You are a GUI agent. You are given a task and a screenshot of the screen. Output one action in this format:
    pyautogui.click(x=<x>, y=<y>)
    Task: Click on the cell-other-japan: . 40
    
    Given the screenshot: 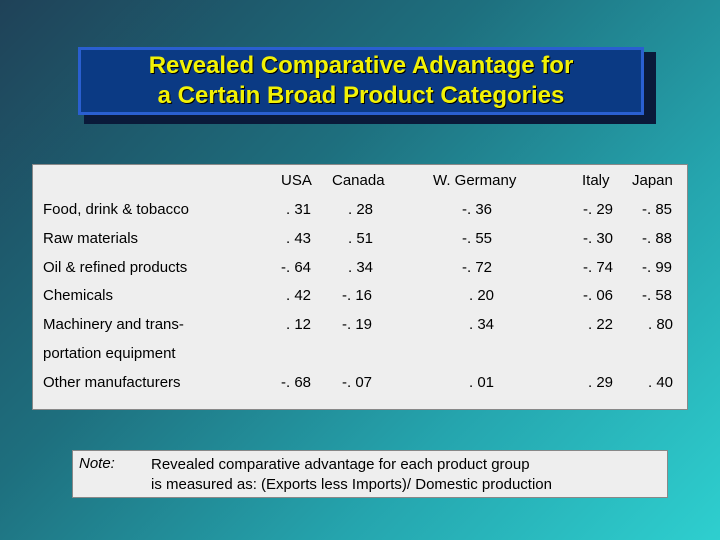 What is the action you would take?
    pyautogui.click(x=661, y=382)
    